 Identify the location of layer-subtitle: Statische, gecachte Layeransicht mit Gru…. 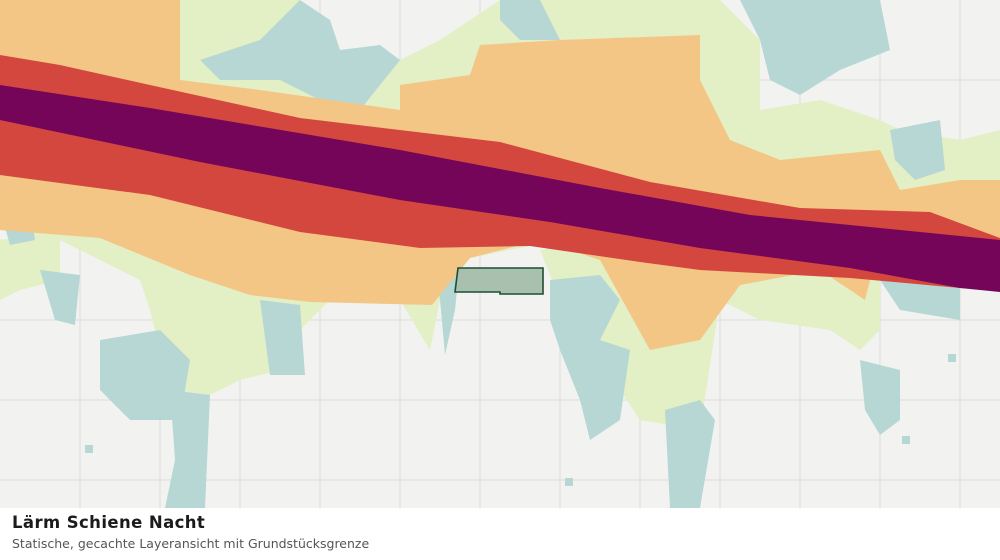
(191, 543).